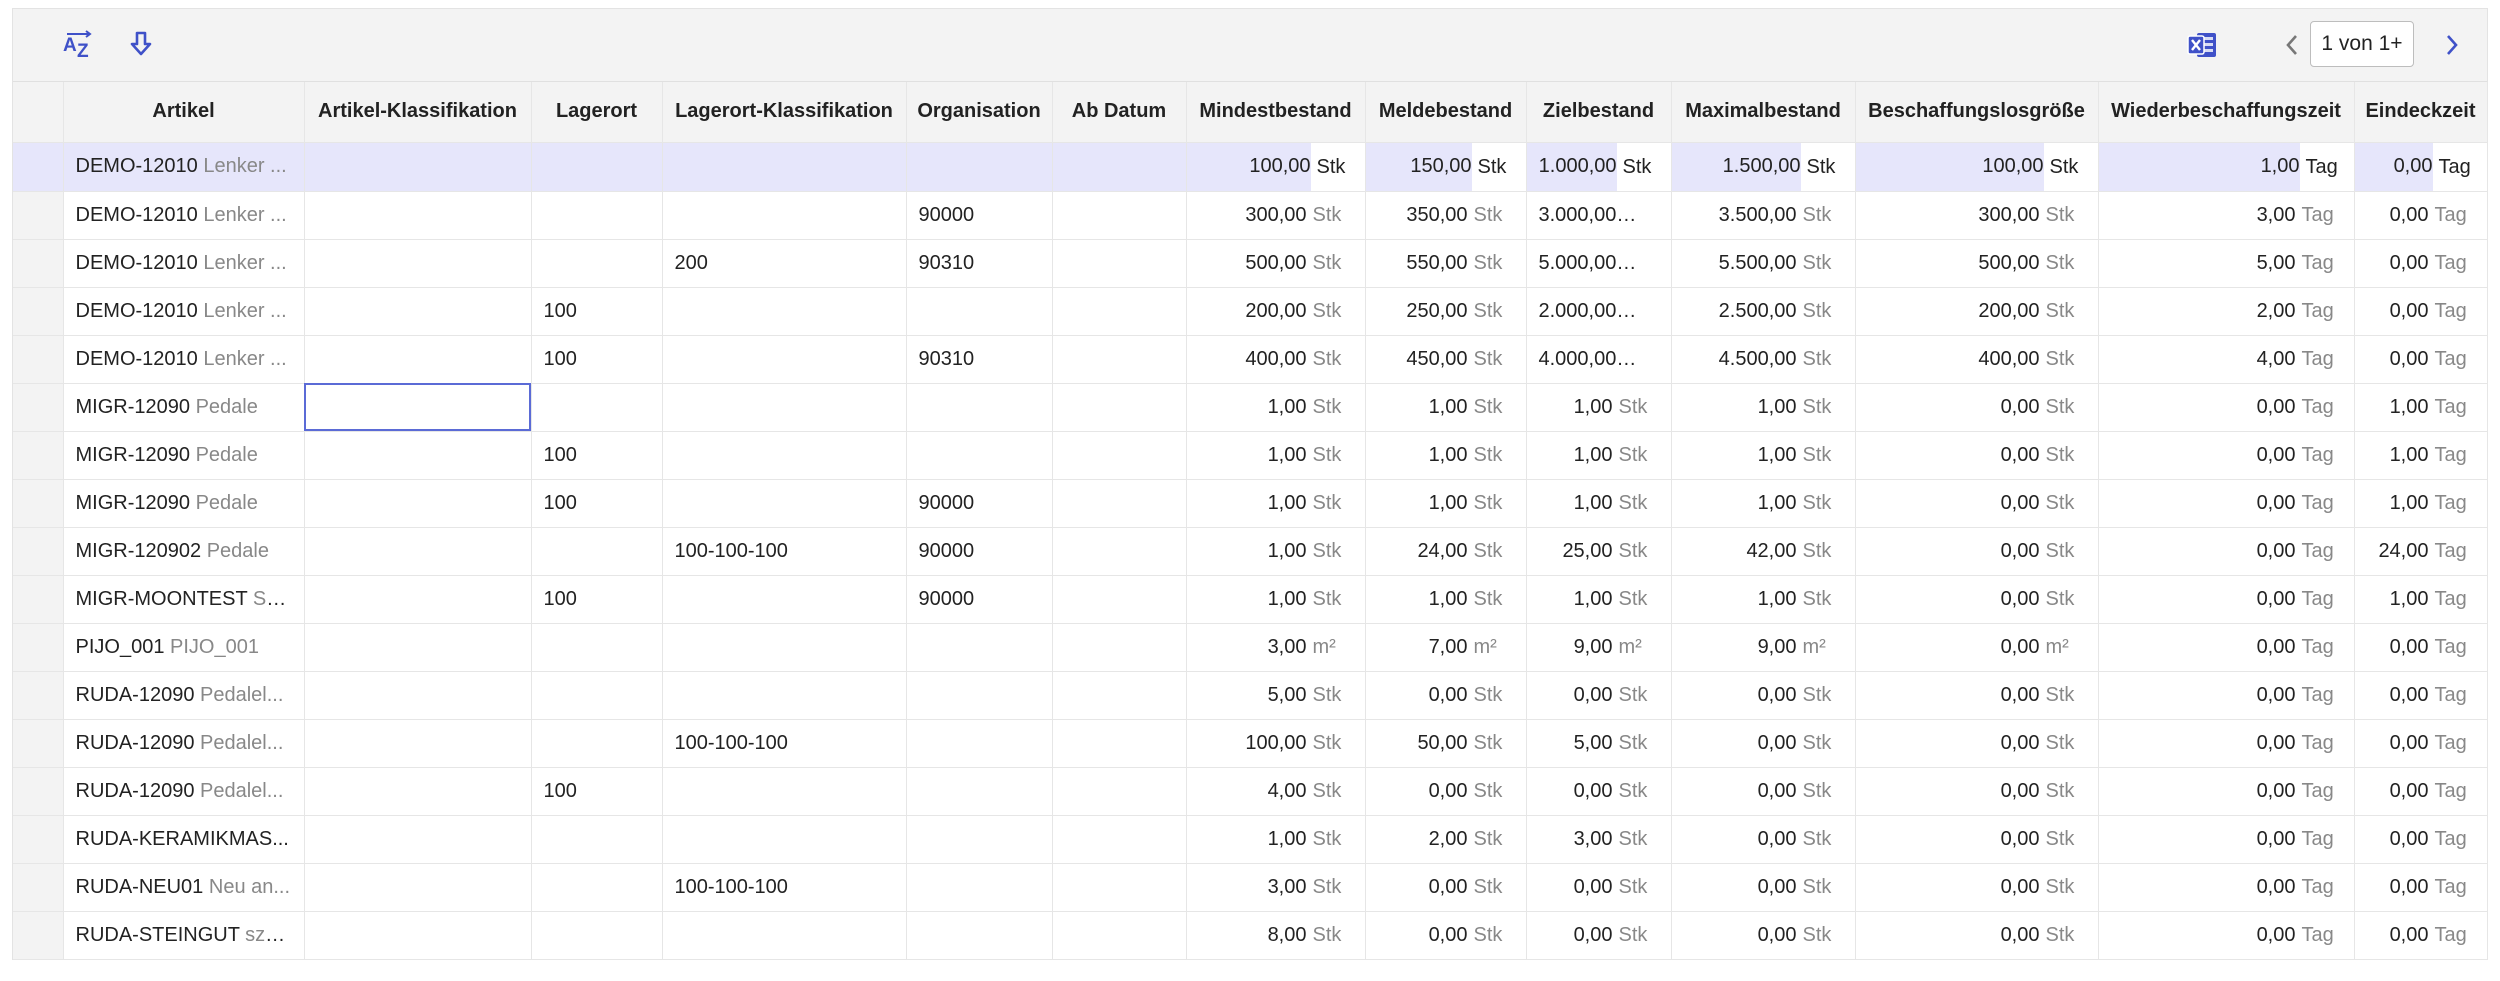  I want to click on cell-beschaffungslosgroesse: 100,00 Stk, so click(1977, 167).